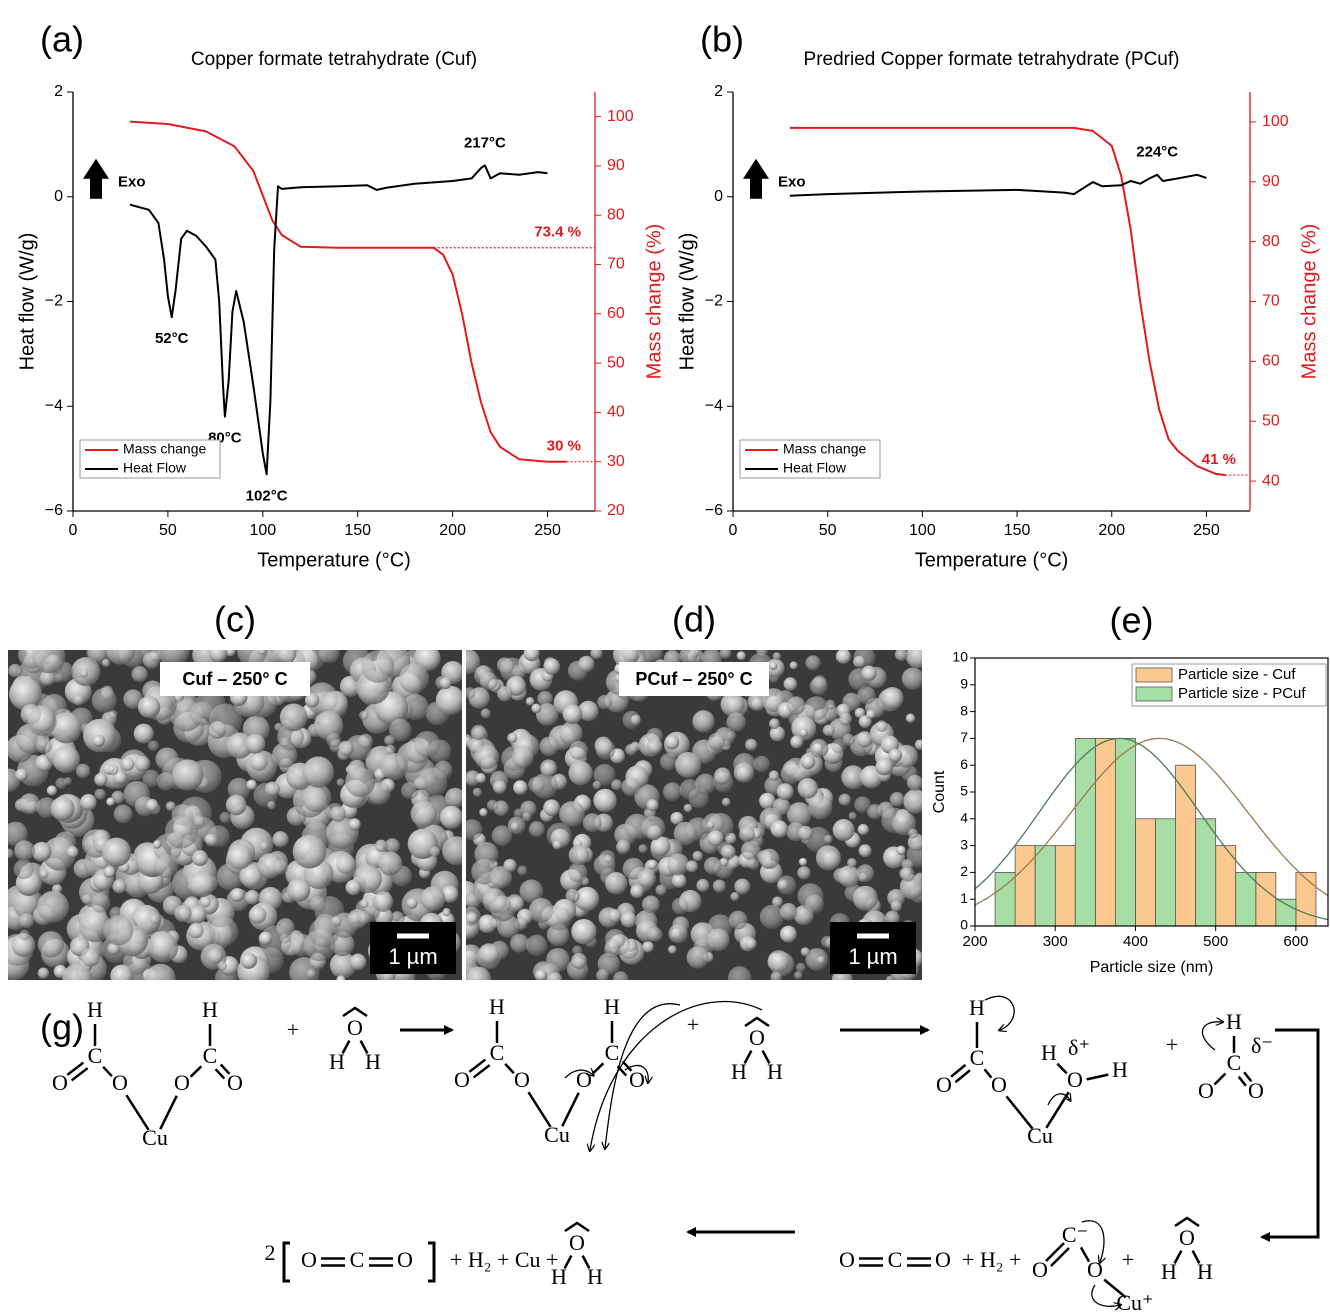 Image resolution: width=1330 pixels, height=1316 pixels. I want to click on plot-frame, so click(1151, 792).